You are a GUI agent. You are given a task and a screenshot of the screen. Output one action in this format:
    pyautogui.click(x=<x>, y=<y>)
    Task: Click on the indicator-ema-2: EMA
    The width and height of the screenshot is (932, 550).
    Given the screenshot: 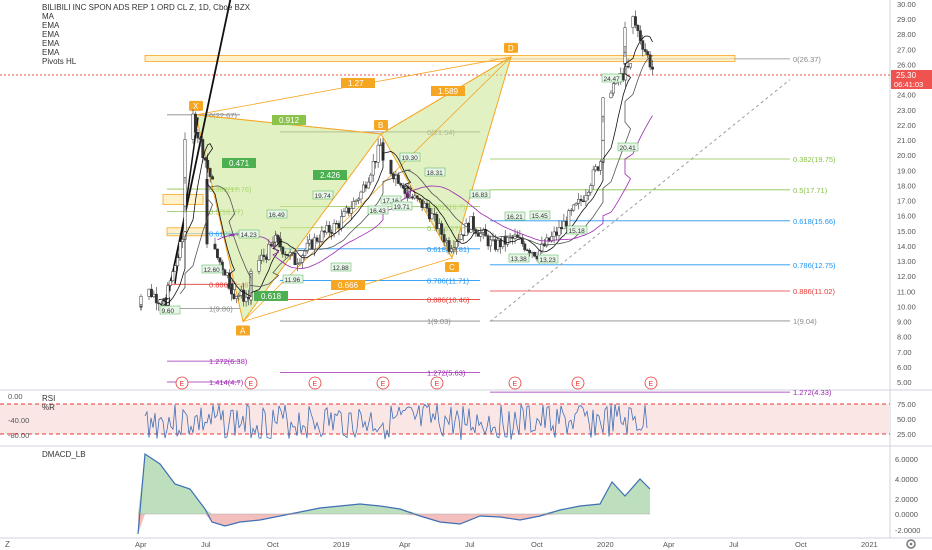 What is the action you would take?
    pyautogui.click(x=51, y=34)
    